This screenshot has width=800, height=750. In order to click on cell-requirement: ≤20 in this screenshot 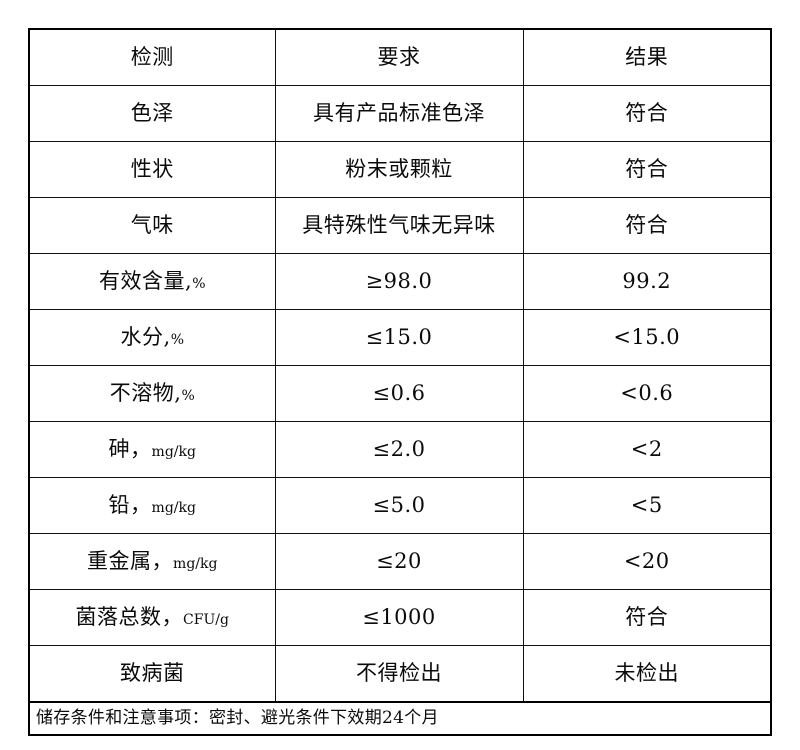, I will do `click(399, 561)`.